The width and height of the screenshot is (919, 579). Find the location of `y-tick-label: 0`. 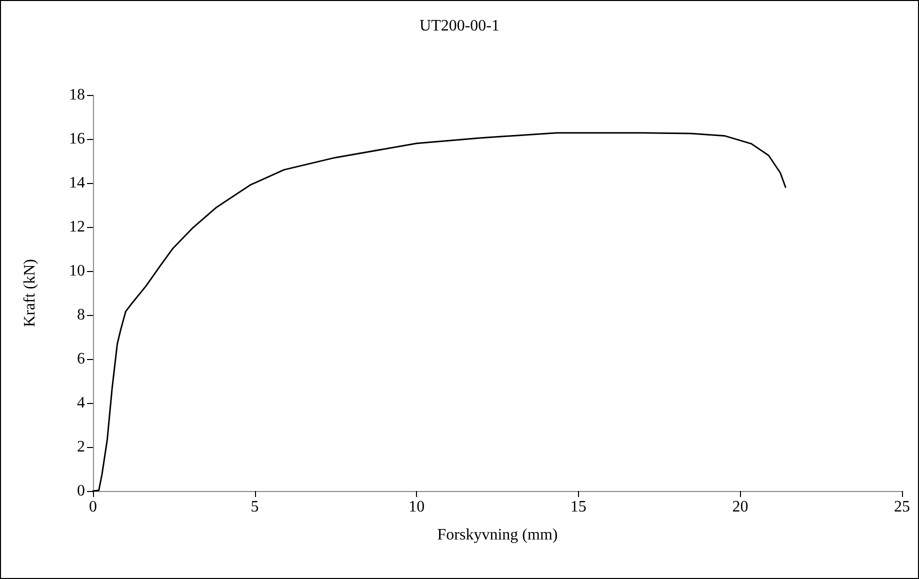

y-tick-label: 0 is located at coordinates (81, 491).